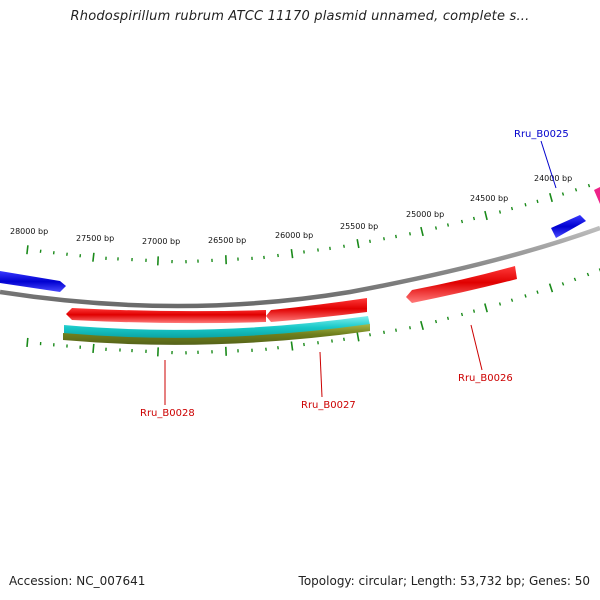 The width and height of the screenshot is (600, 600). Describe the element at coordinates (161, 241) in the screenshot. I see `scale-label: 27000 bp` at that location.